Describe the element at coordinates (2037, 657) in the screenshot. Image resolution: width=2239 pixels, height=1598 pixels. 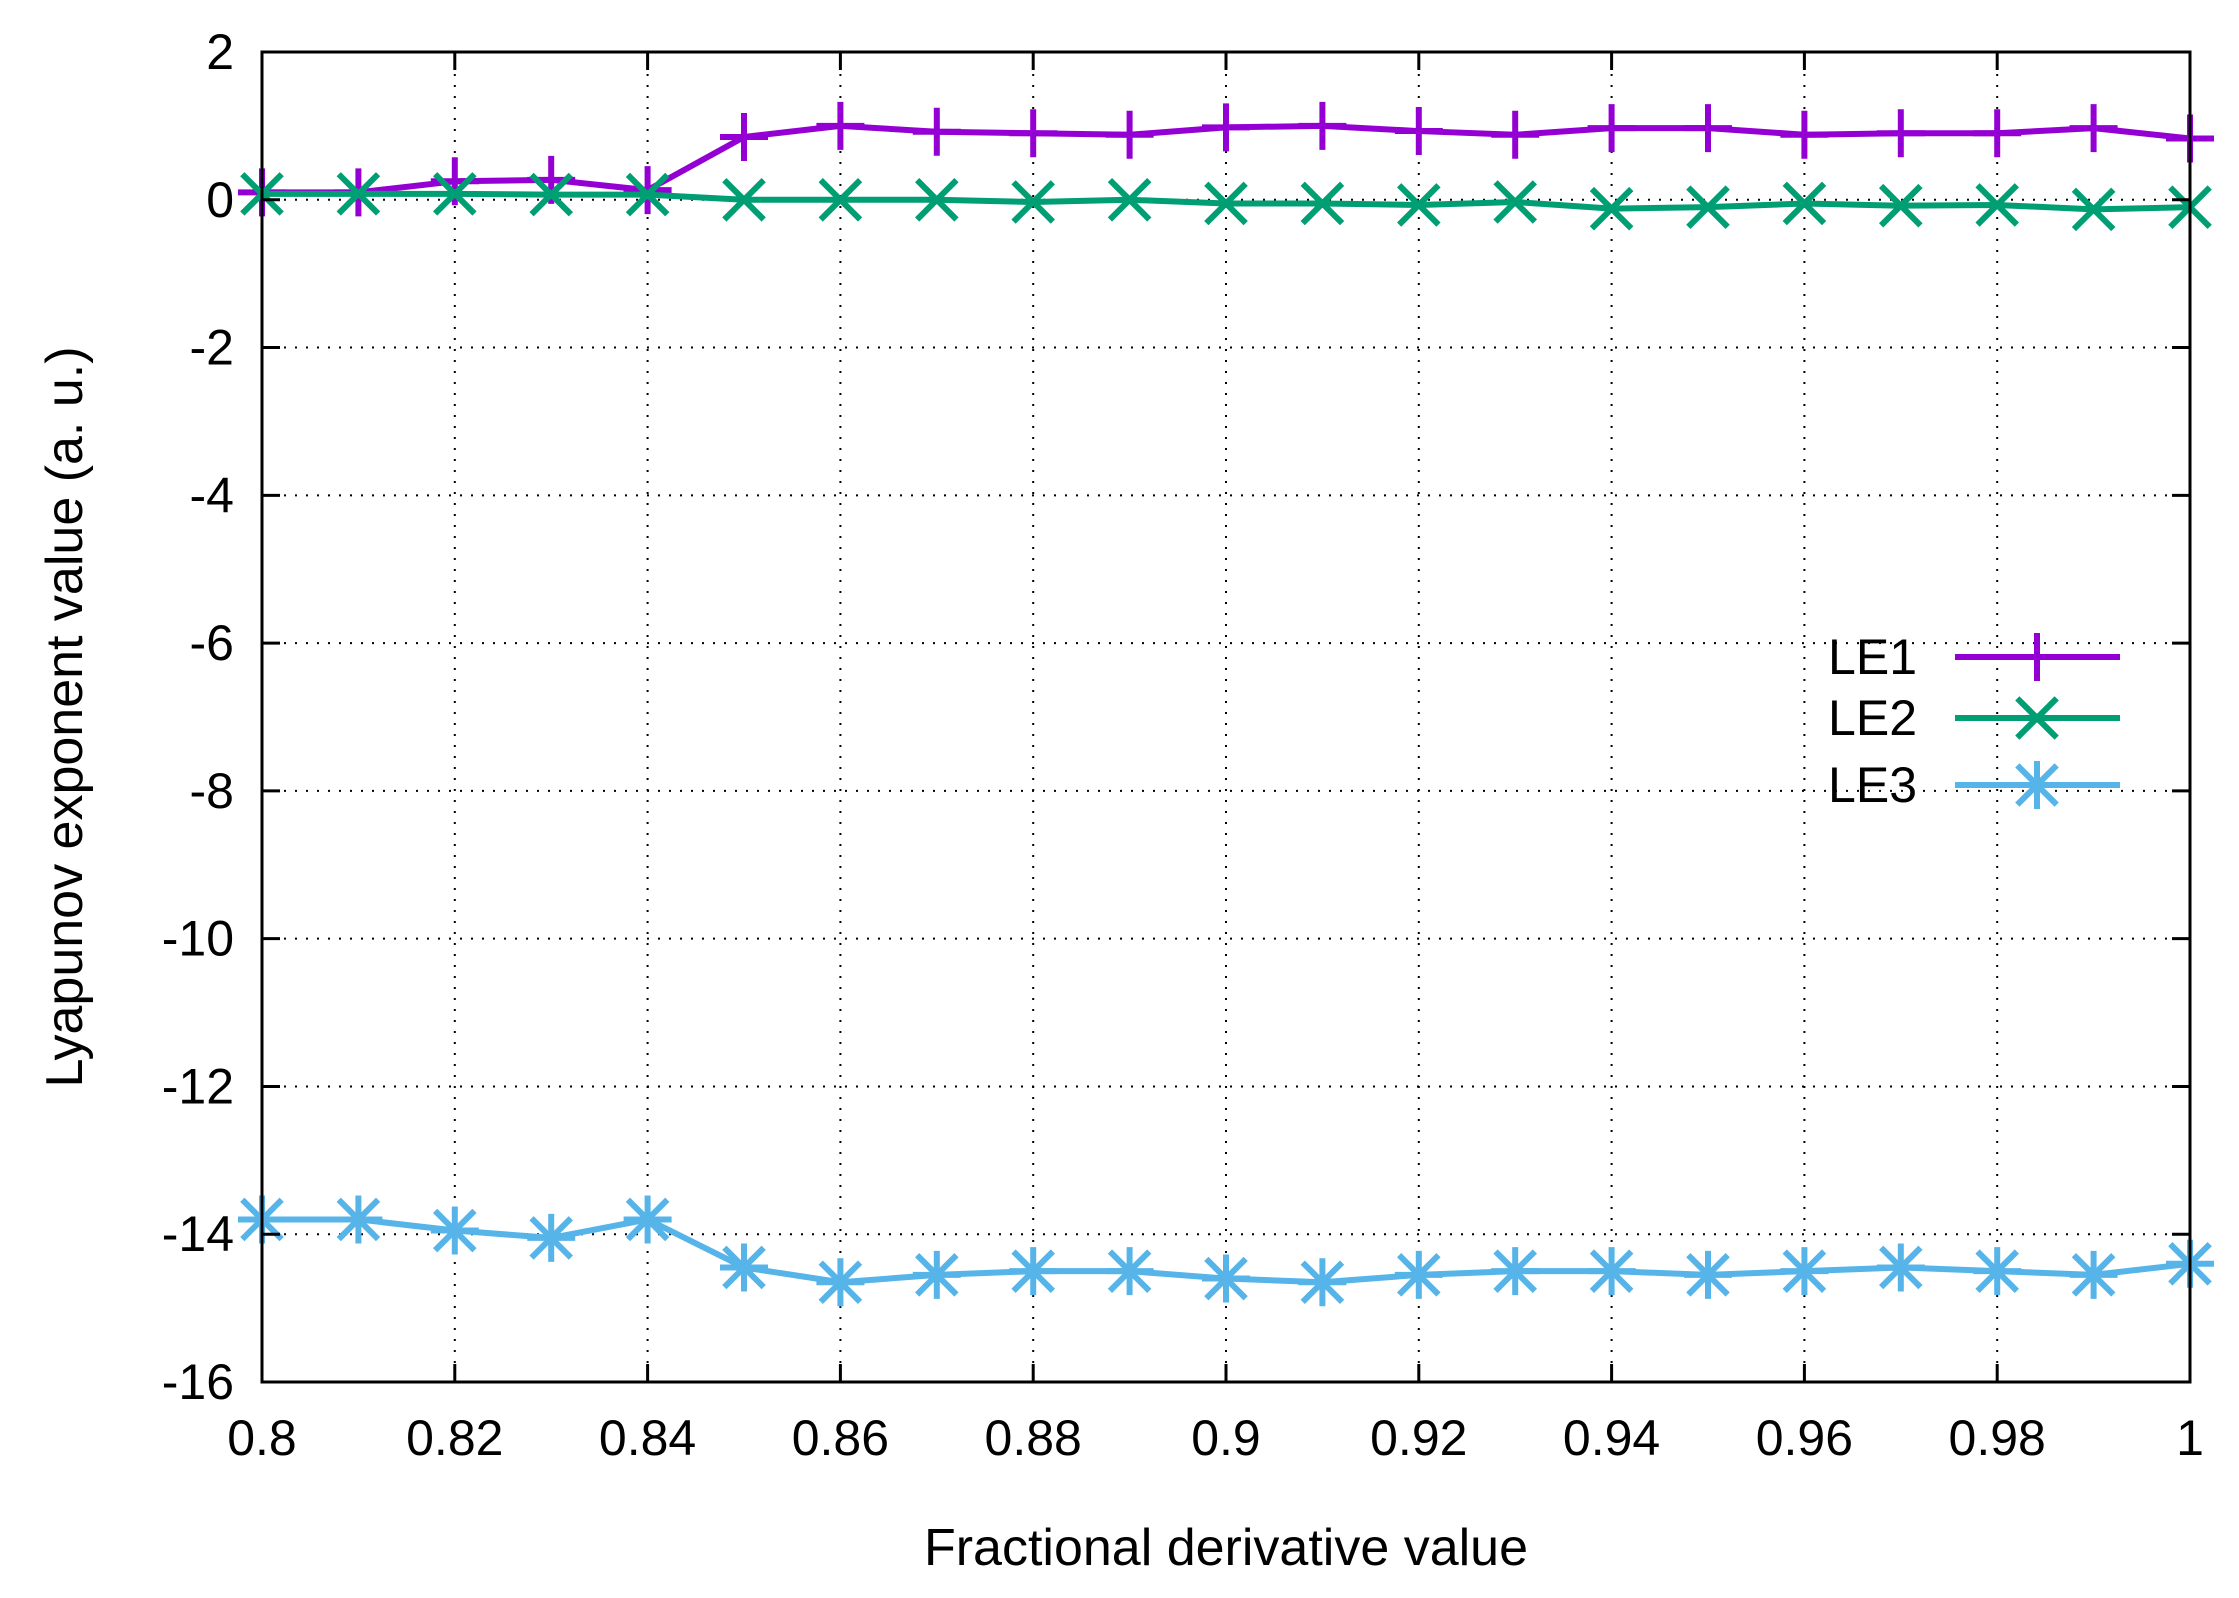
I see `legend-marker-le1` at that location.